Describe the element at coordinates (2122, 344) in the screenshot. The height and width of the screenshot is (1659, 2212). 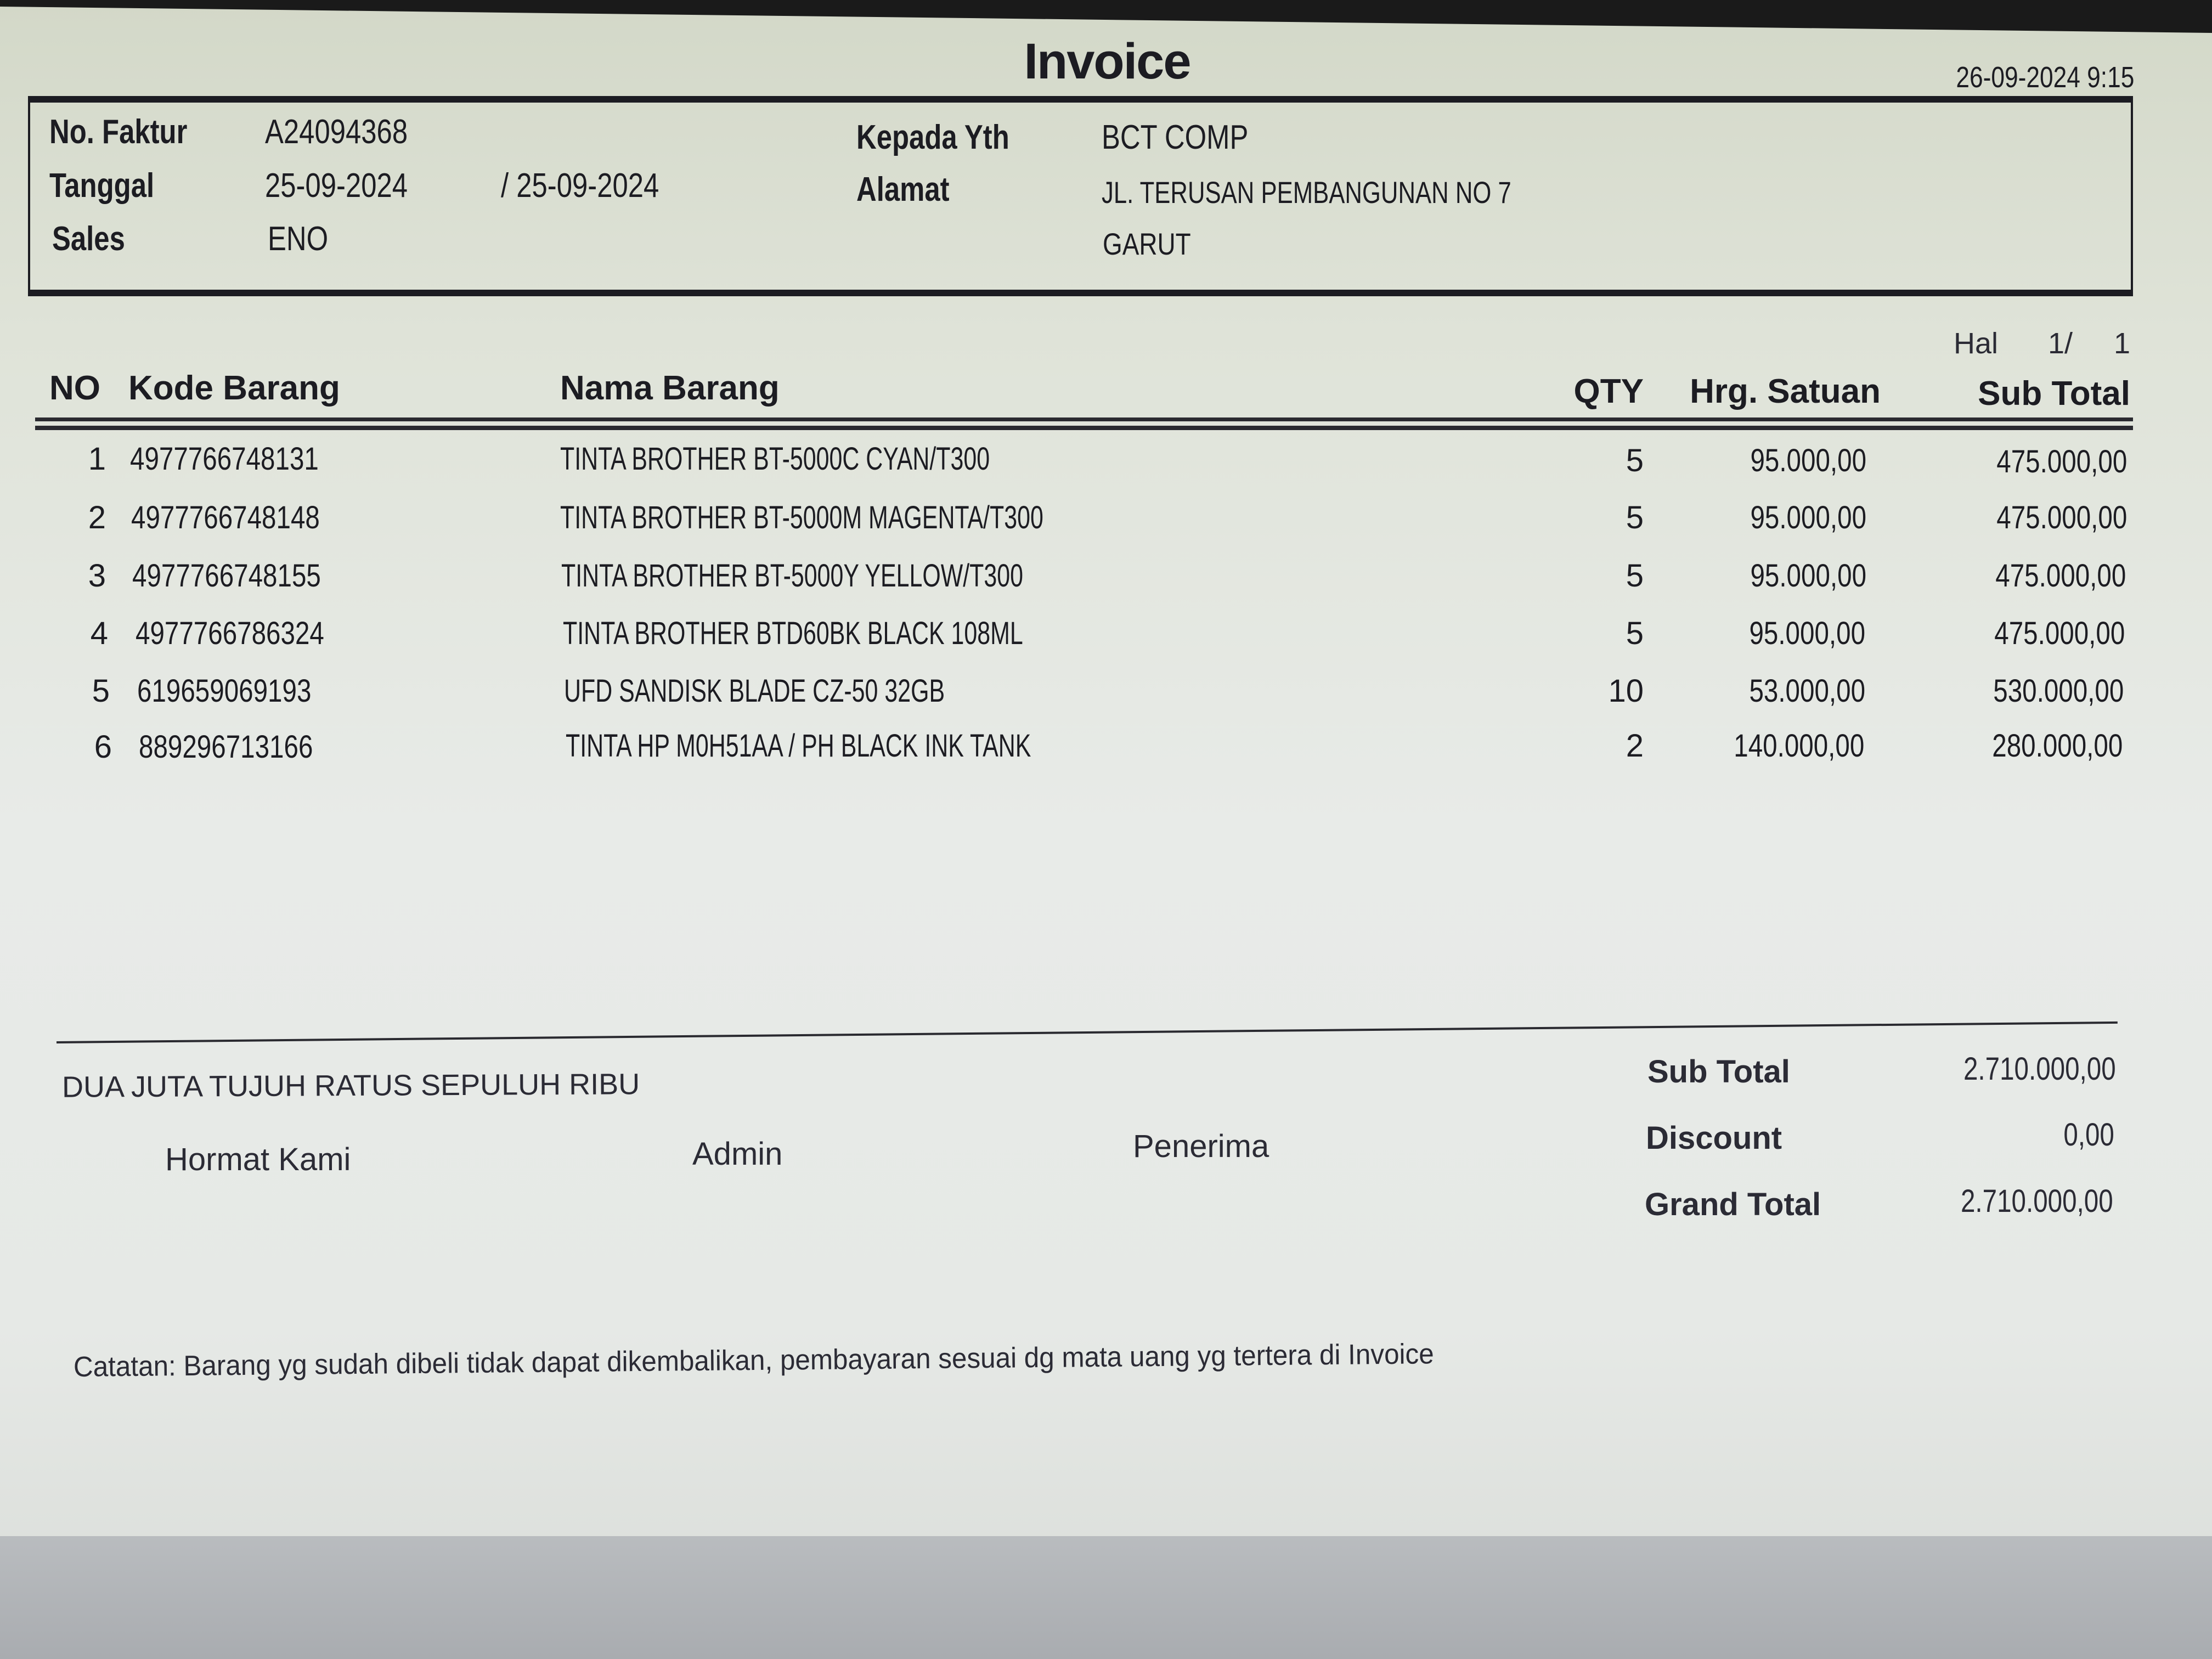
I see `page-number-total: 1` at that location.